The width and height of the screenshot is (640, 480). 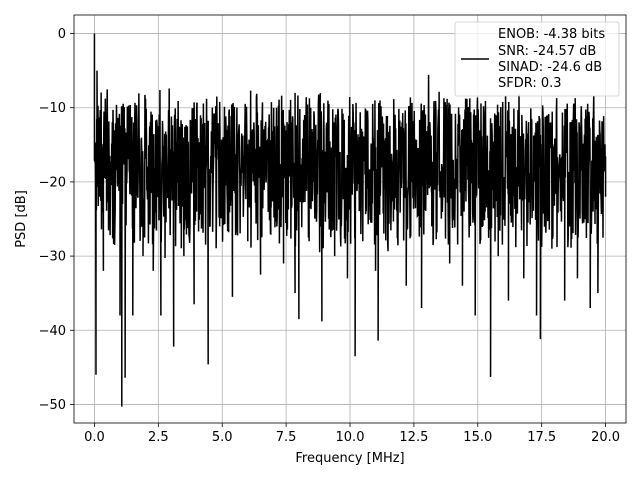 I want to click on legend-box, so click(x=537, y=59).